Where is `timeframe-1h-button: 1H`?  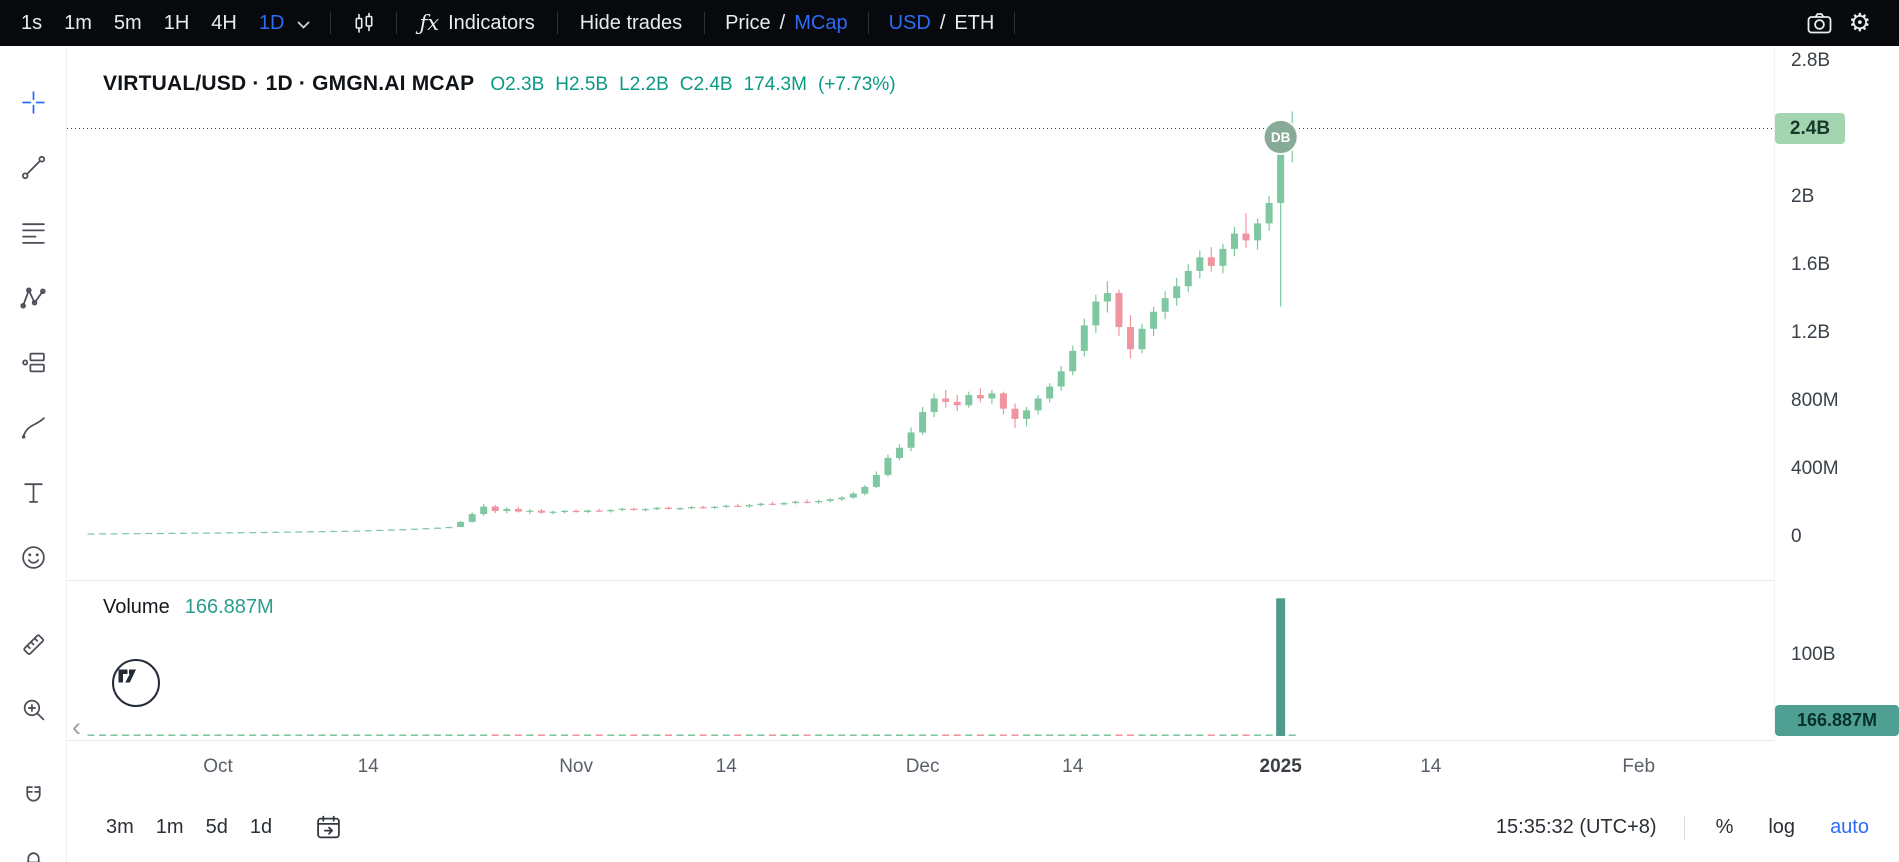 timeframe-1h-button: 1H is located at coordinates (177, 23).